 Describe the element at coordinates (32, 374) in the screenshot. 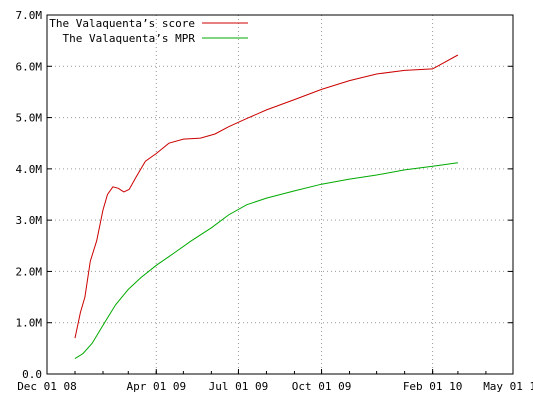

I see `y-tick-label: 0.0` at that location.